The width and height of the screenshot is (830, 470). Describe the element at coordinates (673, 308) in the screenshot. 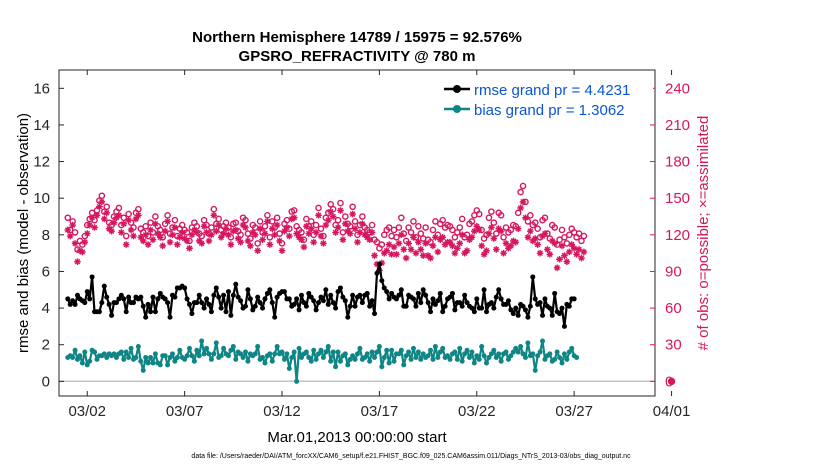

I see `y-right-tick-label: 60` at that location.